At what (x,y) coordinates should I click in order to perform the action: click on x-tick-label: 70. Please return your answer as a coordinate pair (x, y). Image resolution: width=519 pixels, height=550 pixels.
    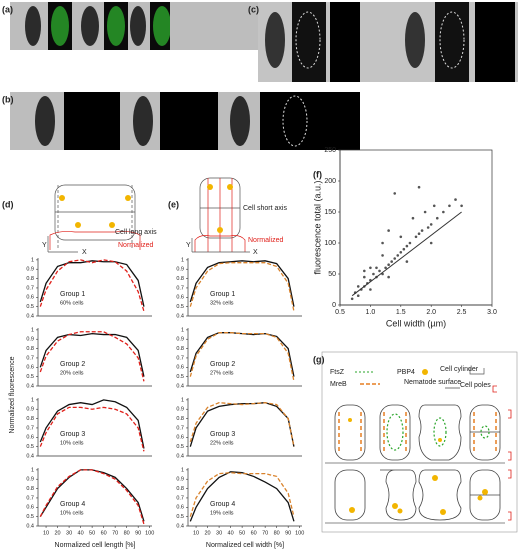
    Looking at the image, I should click on (115, 533).